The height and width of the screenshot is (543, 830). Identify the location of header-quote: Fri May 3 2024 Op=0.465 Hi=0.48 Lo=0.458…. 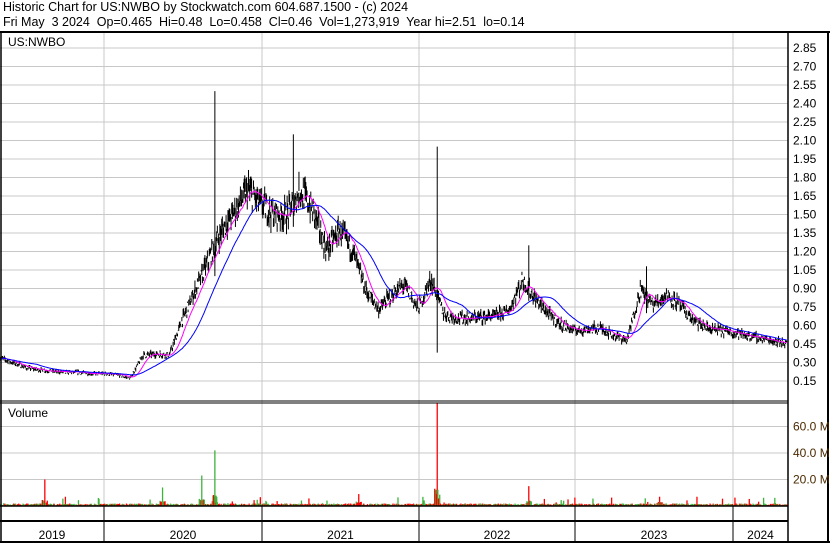
(264, 22).